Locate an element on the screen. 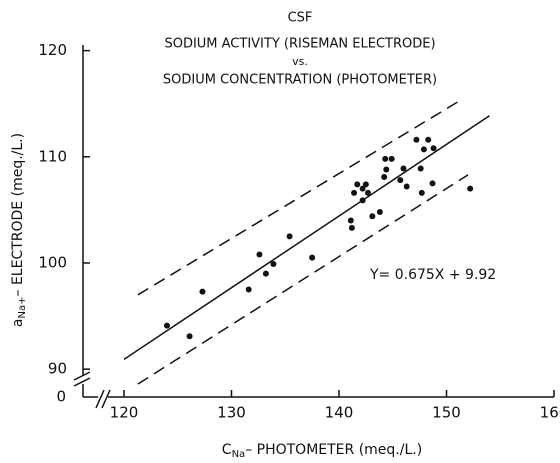 This screenshot has width=560, height=463. y-tick-label: 90 is located at coordinates (57, 369).